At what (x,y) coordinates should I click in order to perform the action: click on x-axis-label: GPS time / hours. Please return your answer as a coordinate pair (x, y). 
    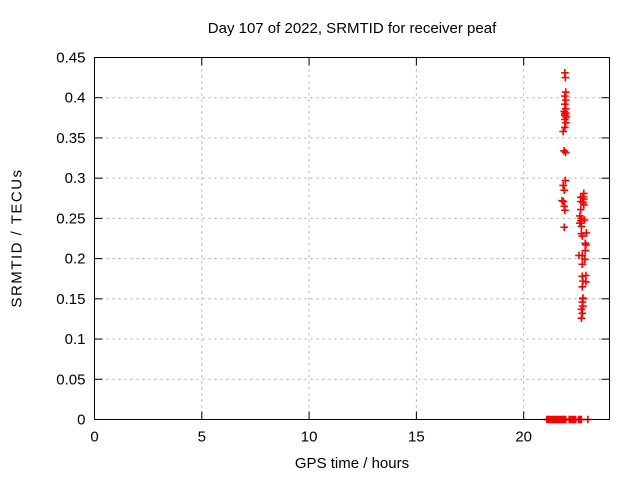
    Looking at the image, I should click on (352, 463).